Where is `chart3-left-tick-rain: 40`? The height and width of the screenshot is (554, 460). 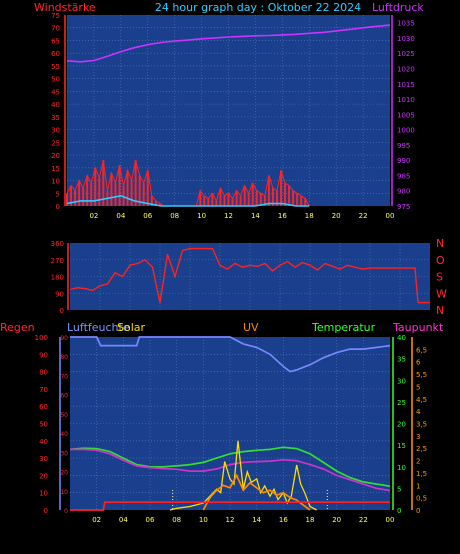 chart3-left-tick-rain: 40 is located at coordinates (43, 442).